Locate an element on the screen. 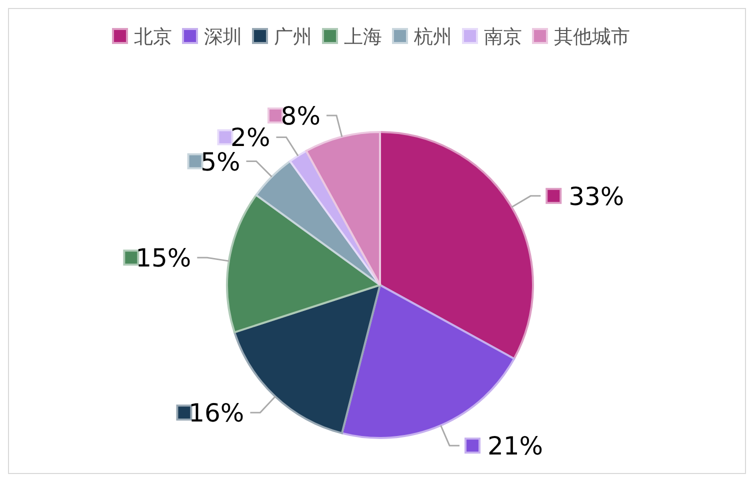  legend-label: 广州 is located at coordinates (293, 37).